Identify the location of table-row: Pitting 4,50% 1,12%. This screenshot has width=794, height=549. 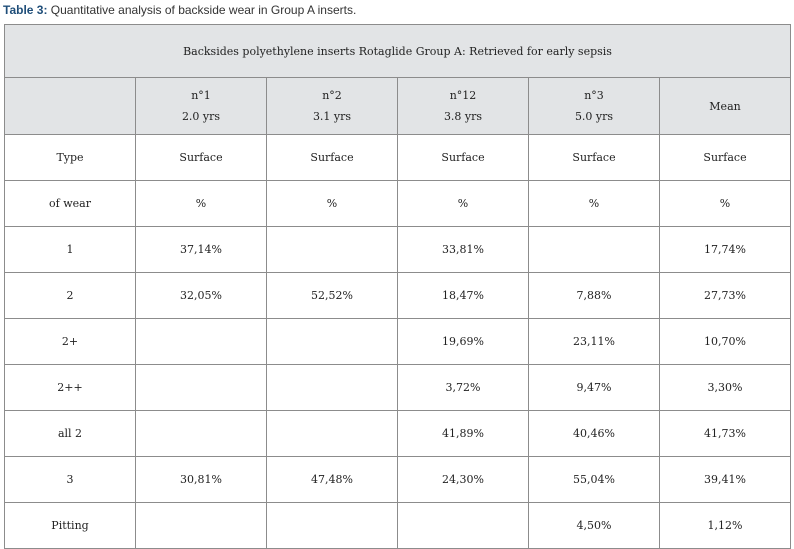
(398, 525).